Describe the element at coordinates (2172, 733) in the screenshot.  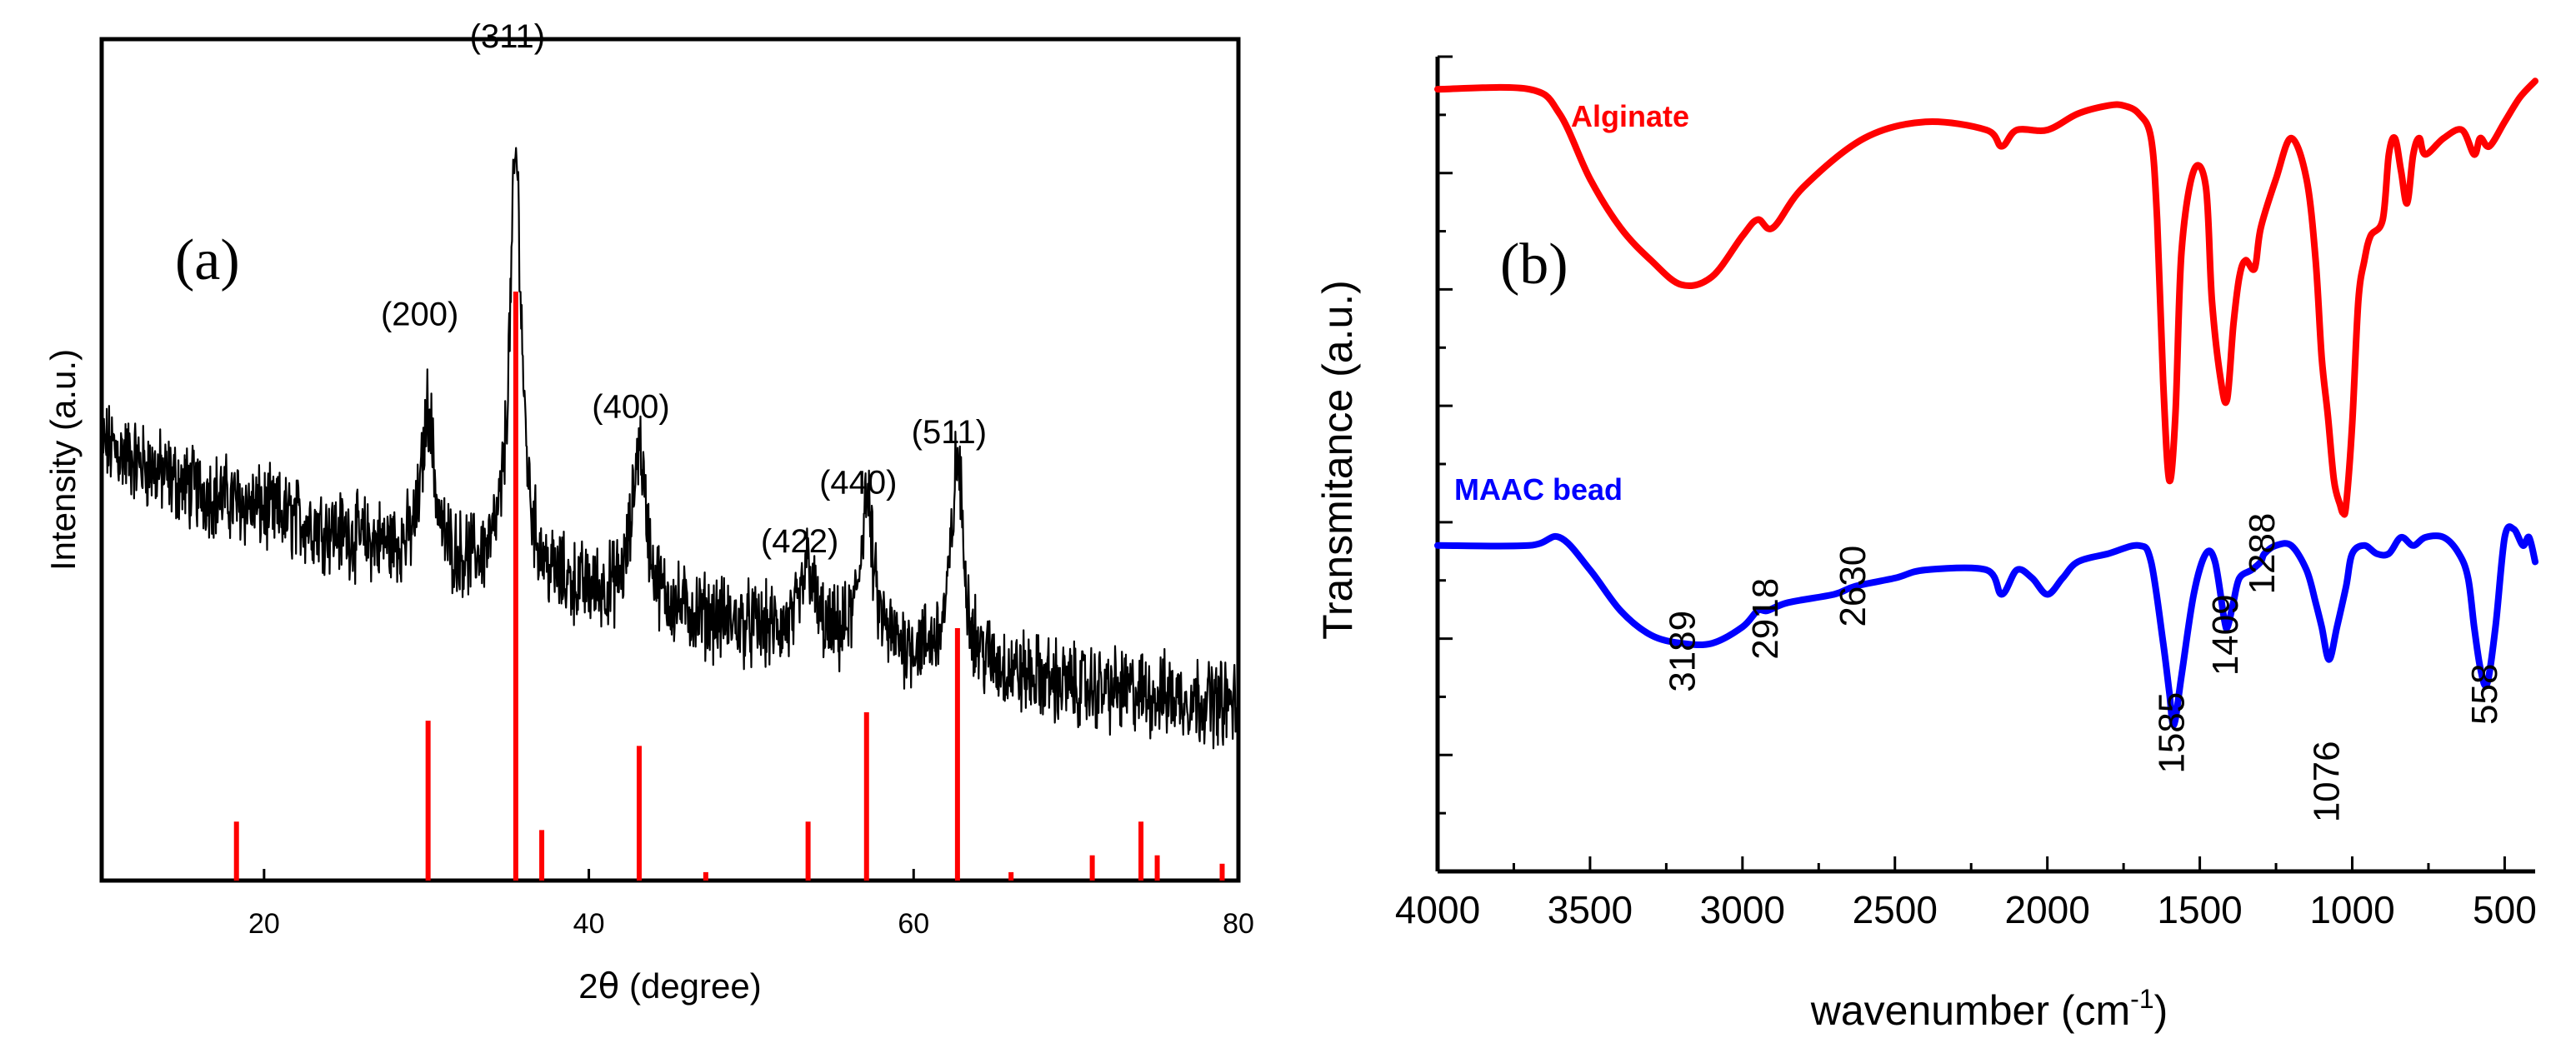
I see `peak-label-b: 1585` at that location.